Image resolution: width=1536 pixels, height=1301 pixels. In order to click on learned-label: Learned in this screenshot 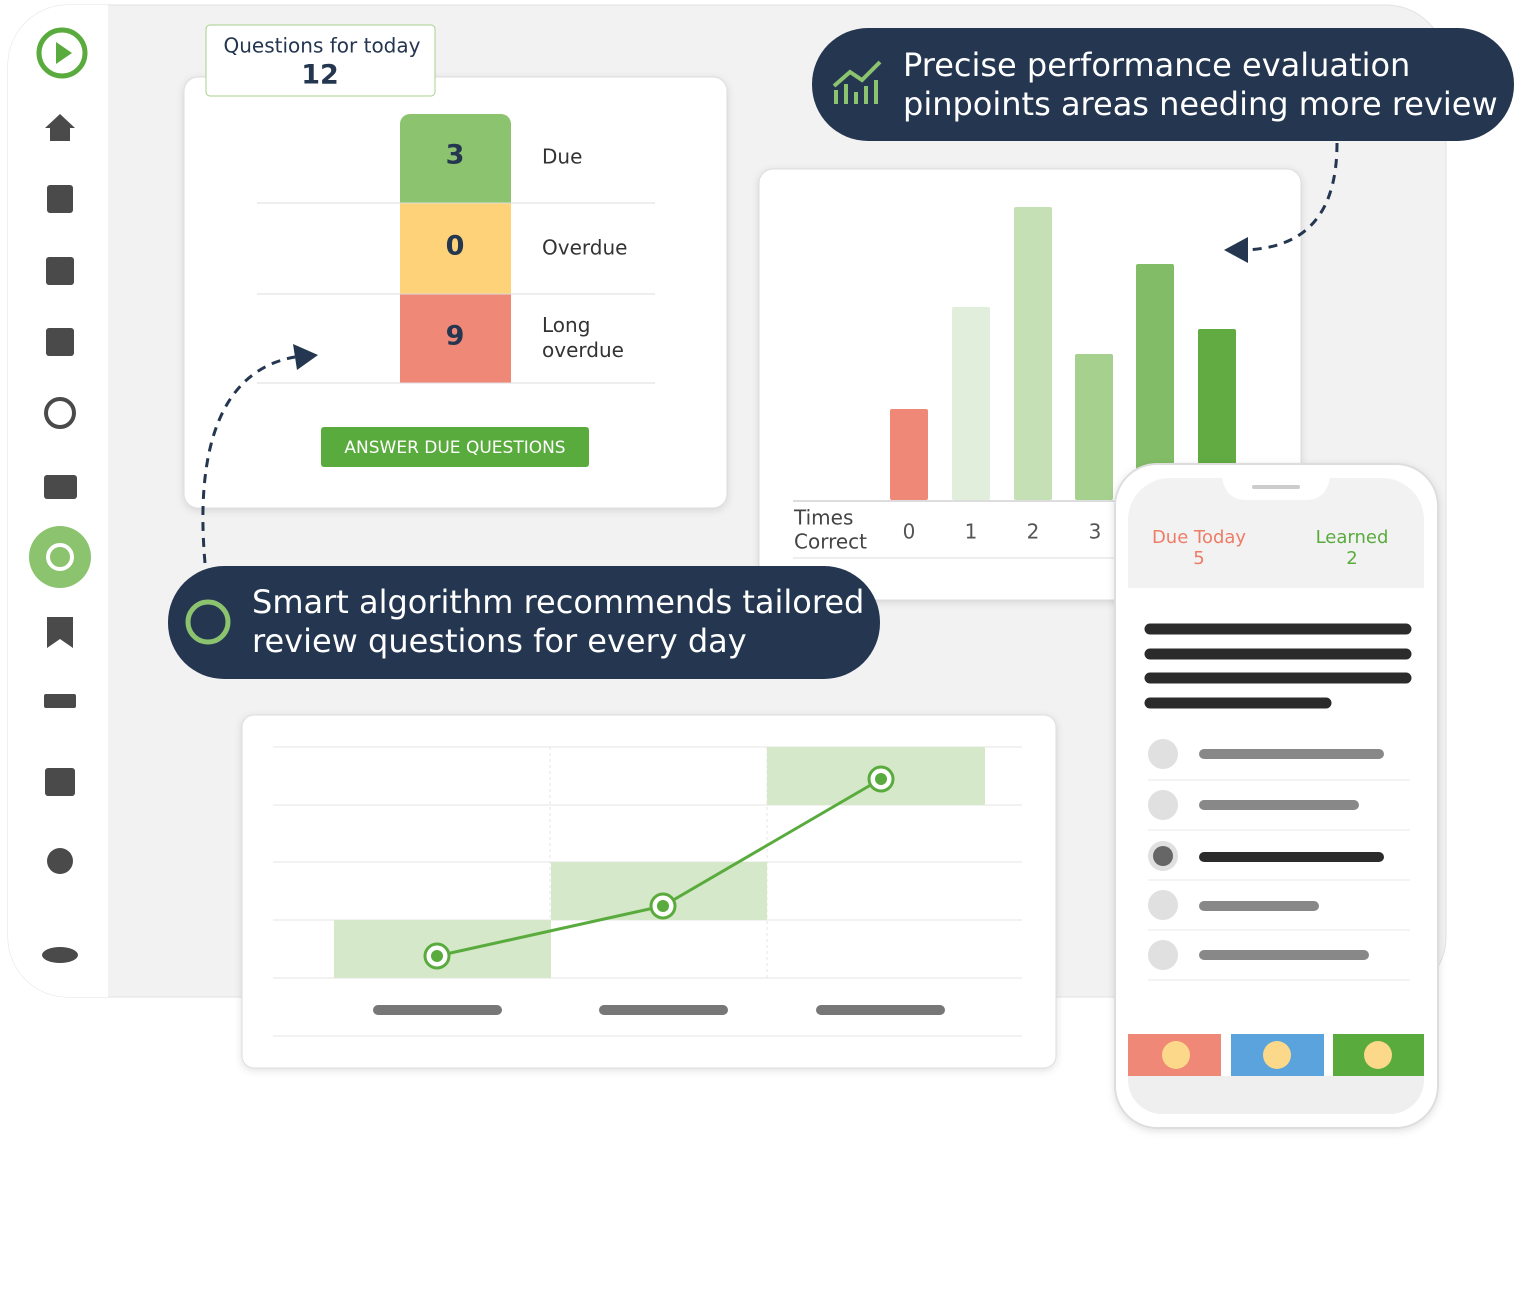, I will do `click(1352, 537)`.